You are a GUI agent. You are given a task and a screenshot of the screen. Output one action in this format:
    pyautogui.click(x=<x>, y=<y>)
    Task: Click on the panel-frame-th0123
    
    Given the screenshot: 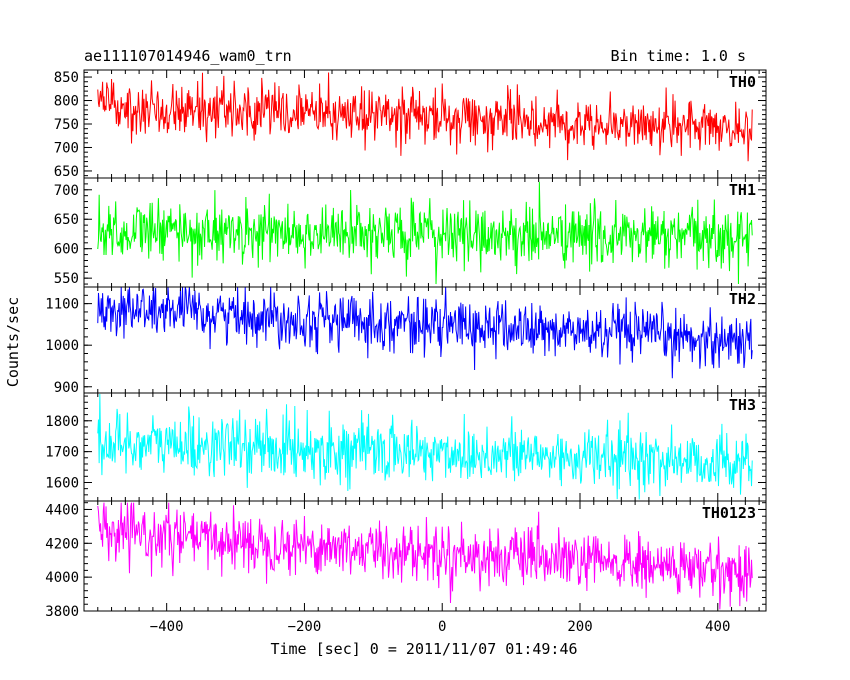 What is the action you would take?
    pyautogui.click(x=425, y=556)
    